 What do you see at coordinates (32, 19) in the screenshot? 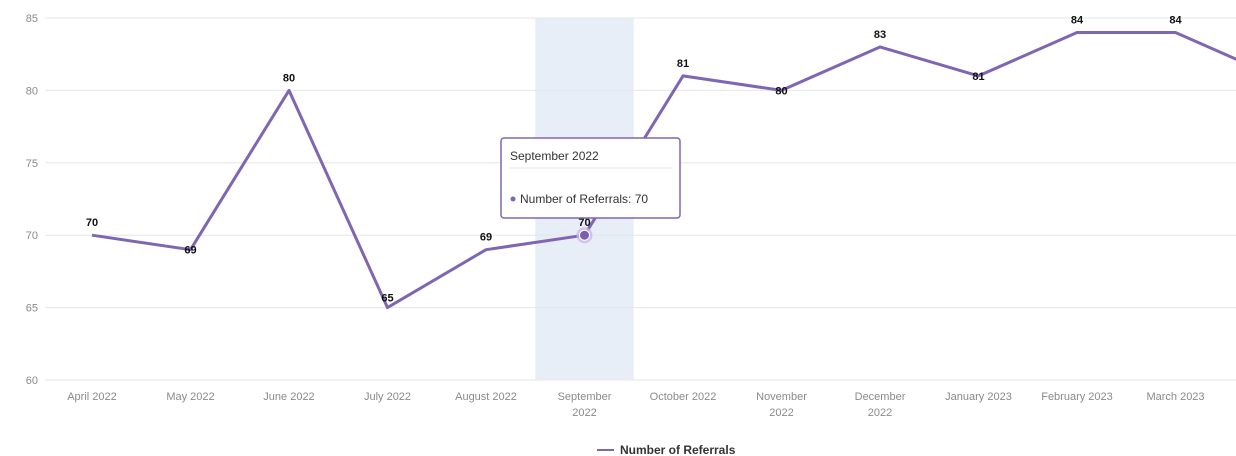
I see `y-tick-label-85: 85` at bounding box center [32, 19].